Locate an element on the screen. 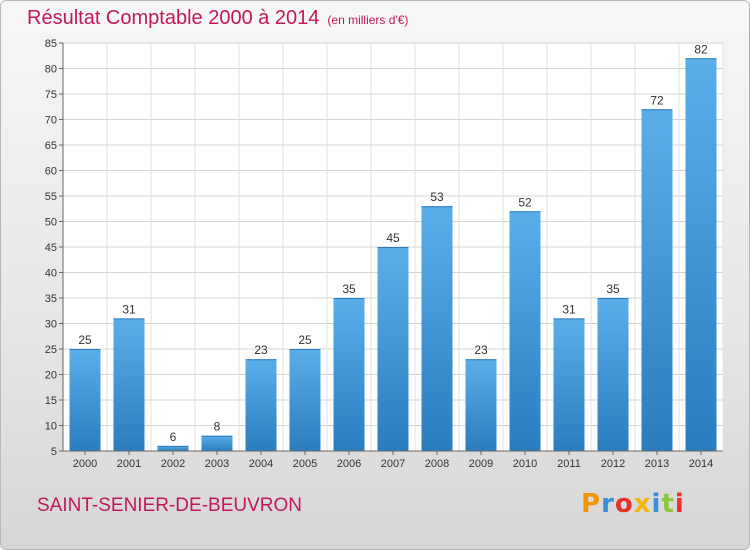 The width and height of the screenshot is (750, 550). logo-letter: r is located at coordinates (608, 504).